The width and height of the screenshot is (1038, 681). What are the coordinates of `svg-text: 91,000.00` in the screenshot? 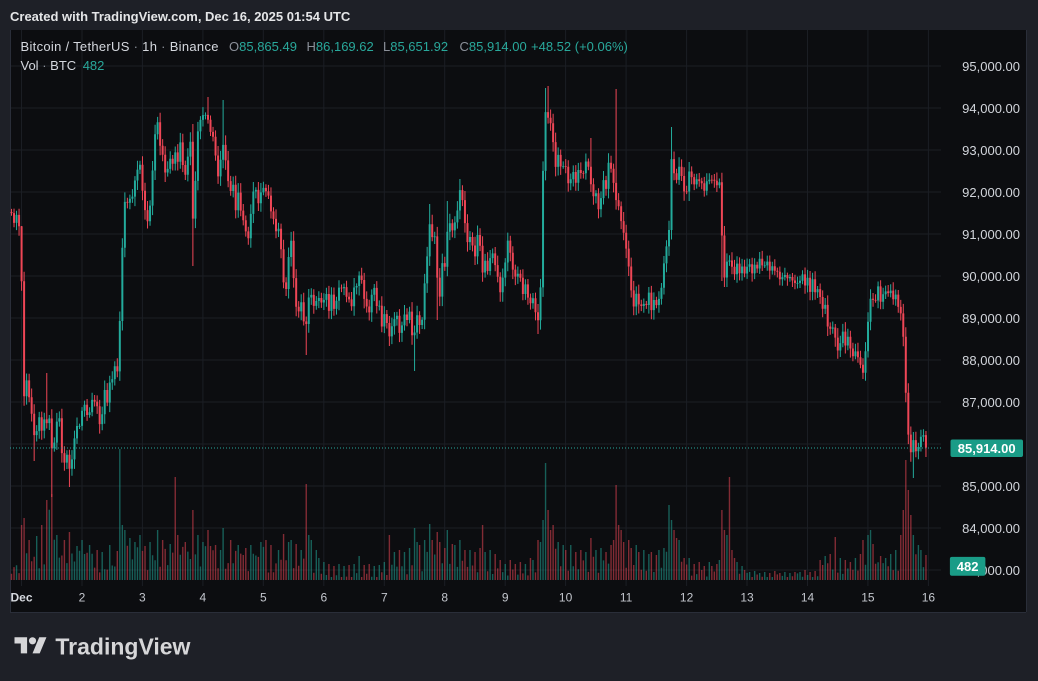 It's located at (991, 234).